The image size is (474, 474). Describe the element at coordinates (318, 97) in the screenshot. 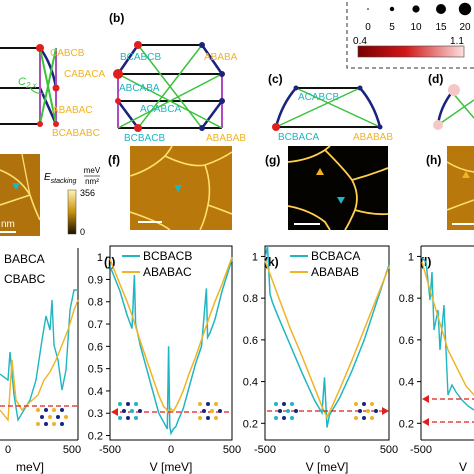

I see `label-acabcb: ACABCB` at that location.